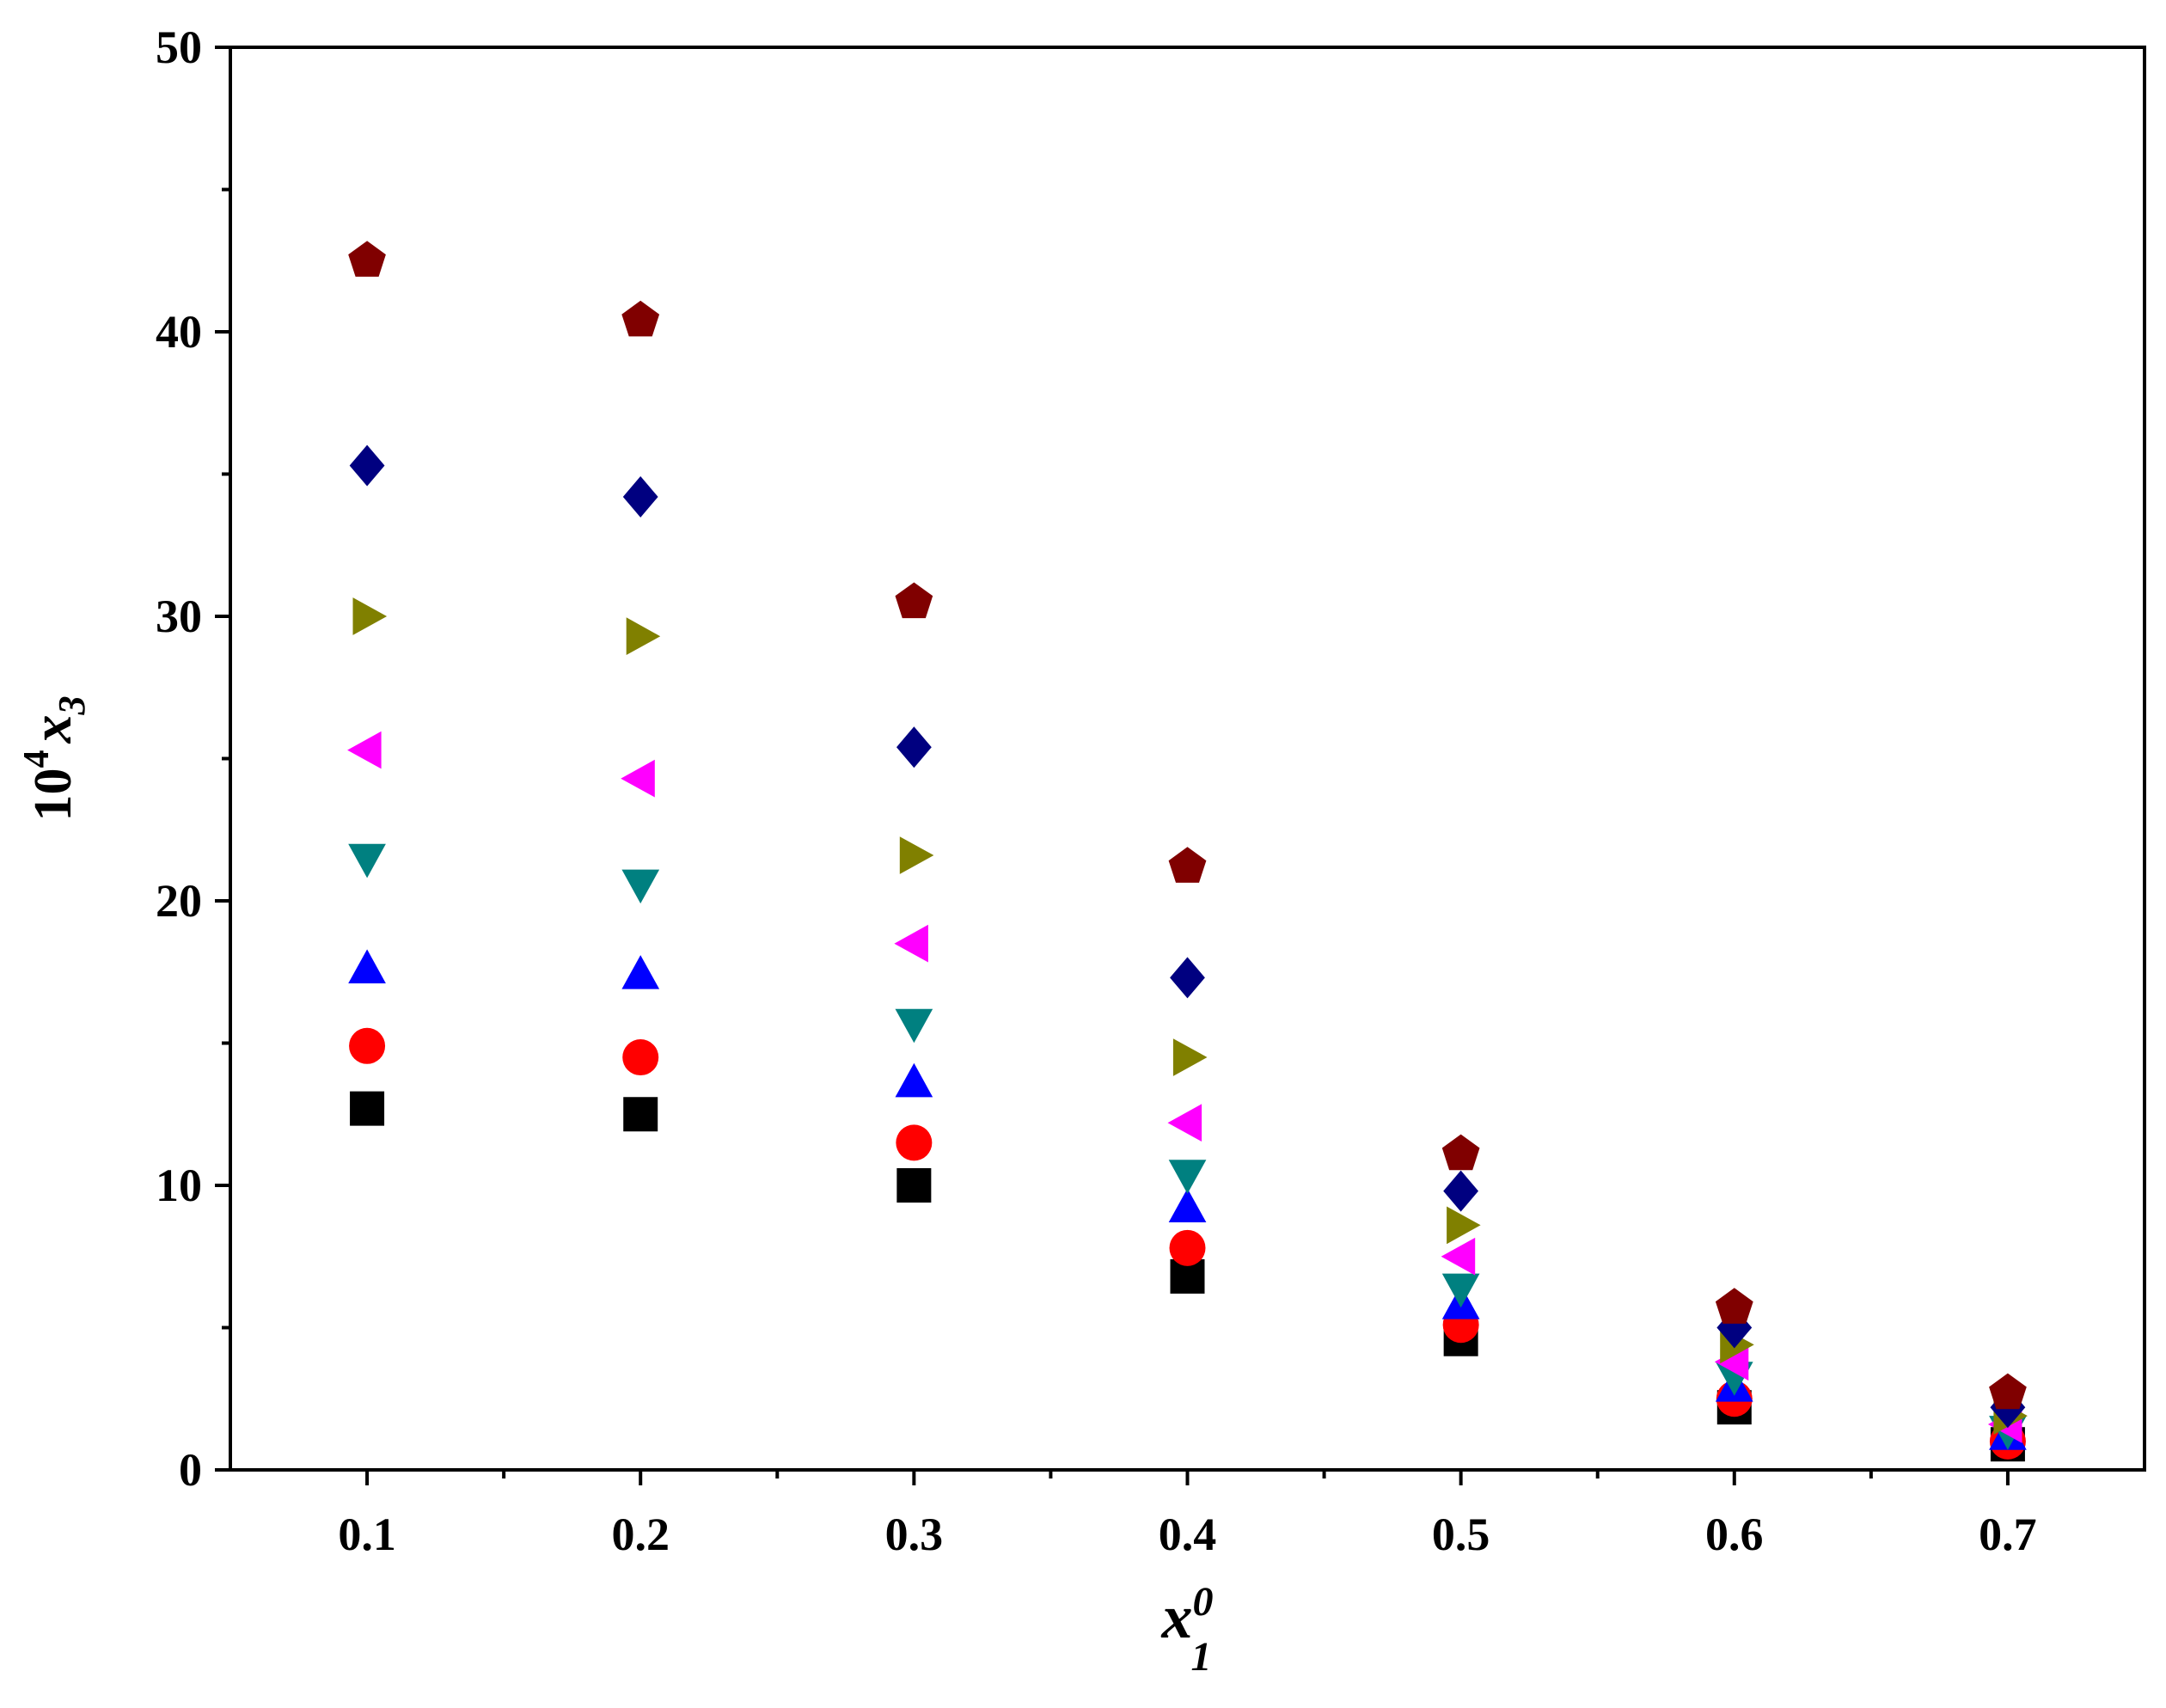 The width and height of the screenshot is (2166, 1708). Describe the element at coordinates (1201, 1657) in the screenshot. I see `x-axis-title-sub: 1` at that location.